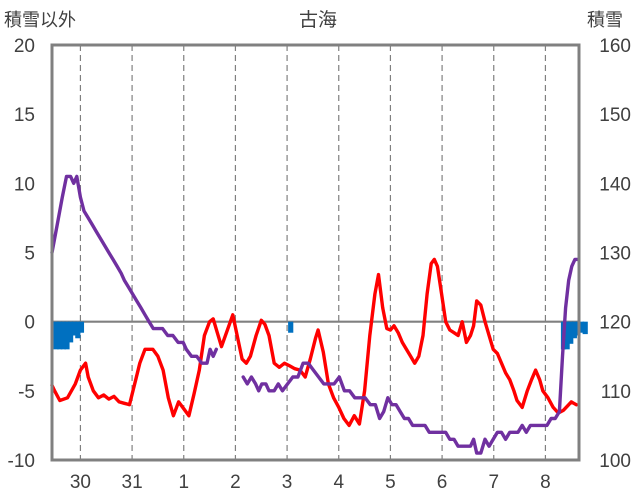 This screenshot has height=501, width=636. Describe the element at coordinates (29, 323) in the screenshot. I see `left-tick-label: 0` at that location.